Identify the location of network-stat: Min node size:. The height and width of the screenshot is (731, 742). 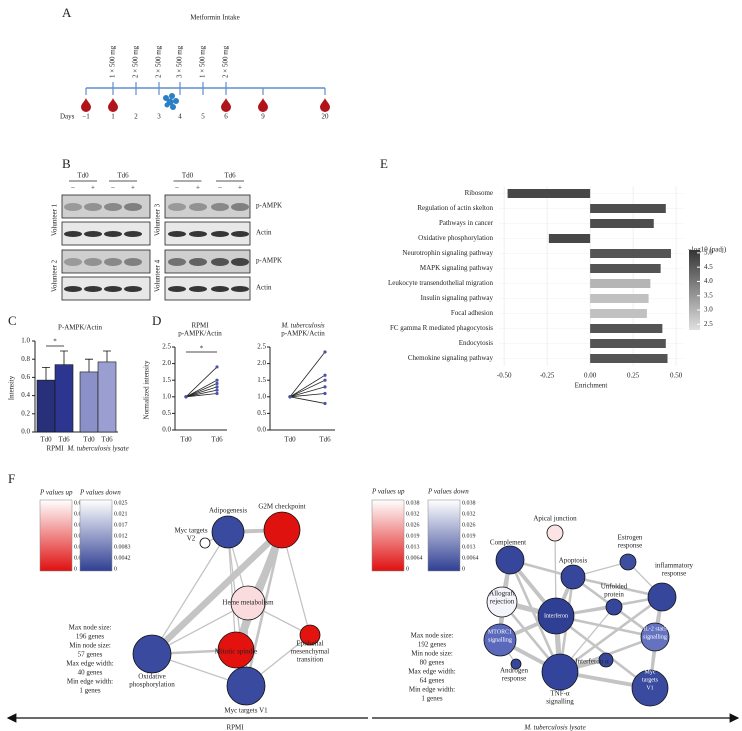
(432, 654).